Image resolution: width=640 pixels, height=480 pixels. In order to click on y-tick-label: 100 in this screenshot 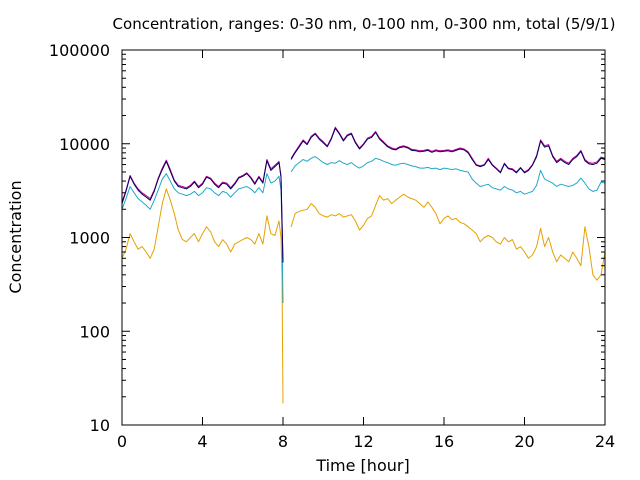, I will do `click(94, 331)`.